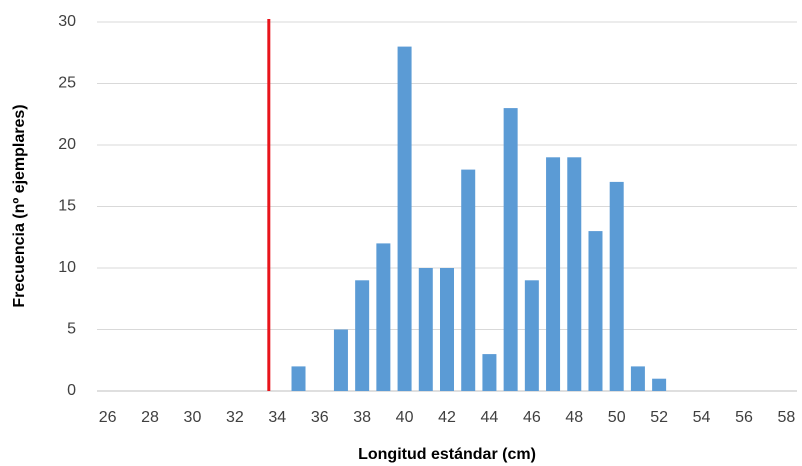  Describe the element at coordinates (67, 21) in the screenshot. I see `y-tick-label: 30` at that location.